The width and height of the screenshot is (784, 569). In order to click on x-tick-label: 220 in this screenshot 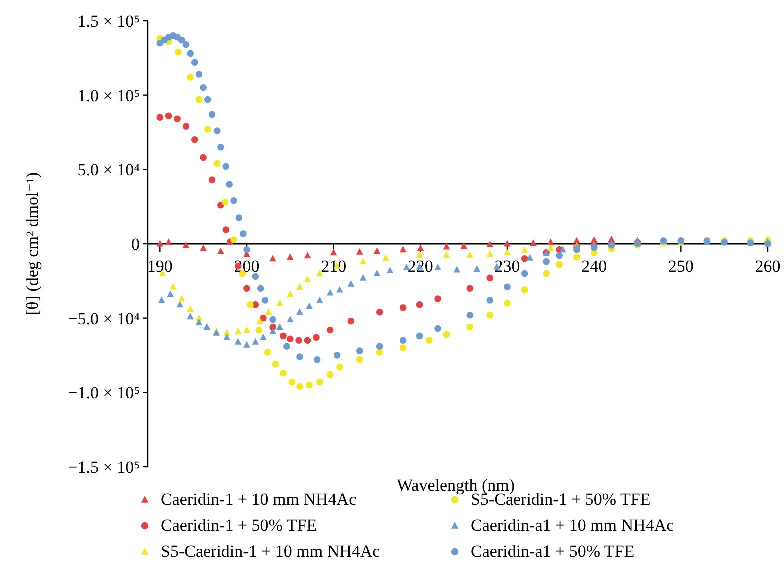, I will do `click(421, 266)`.